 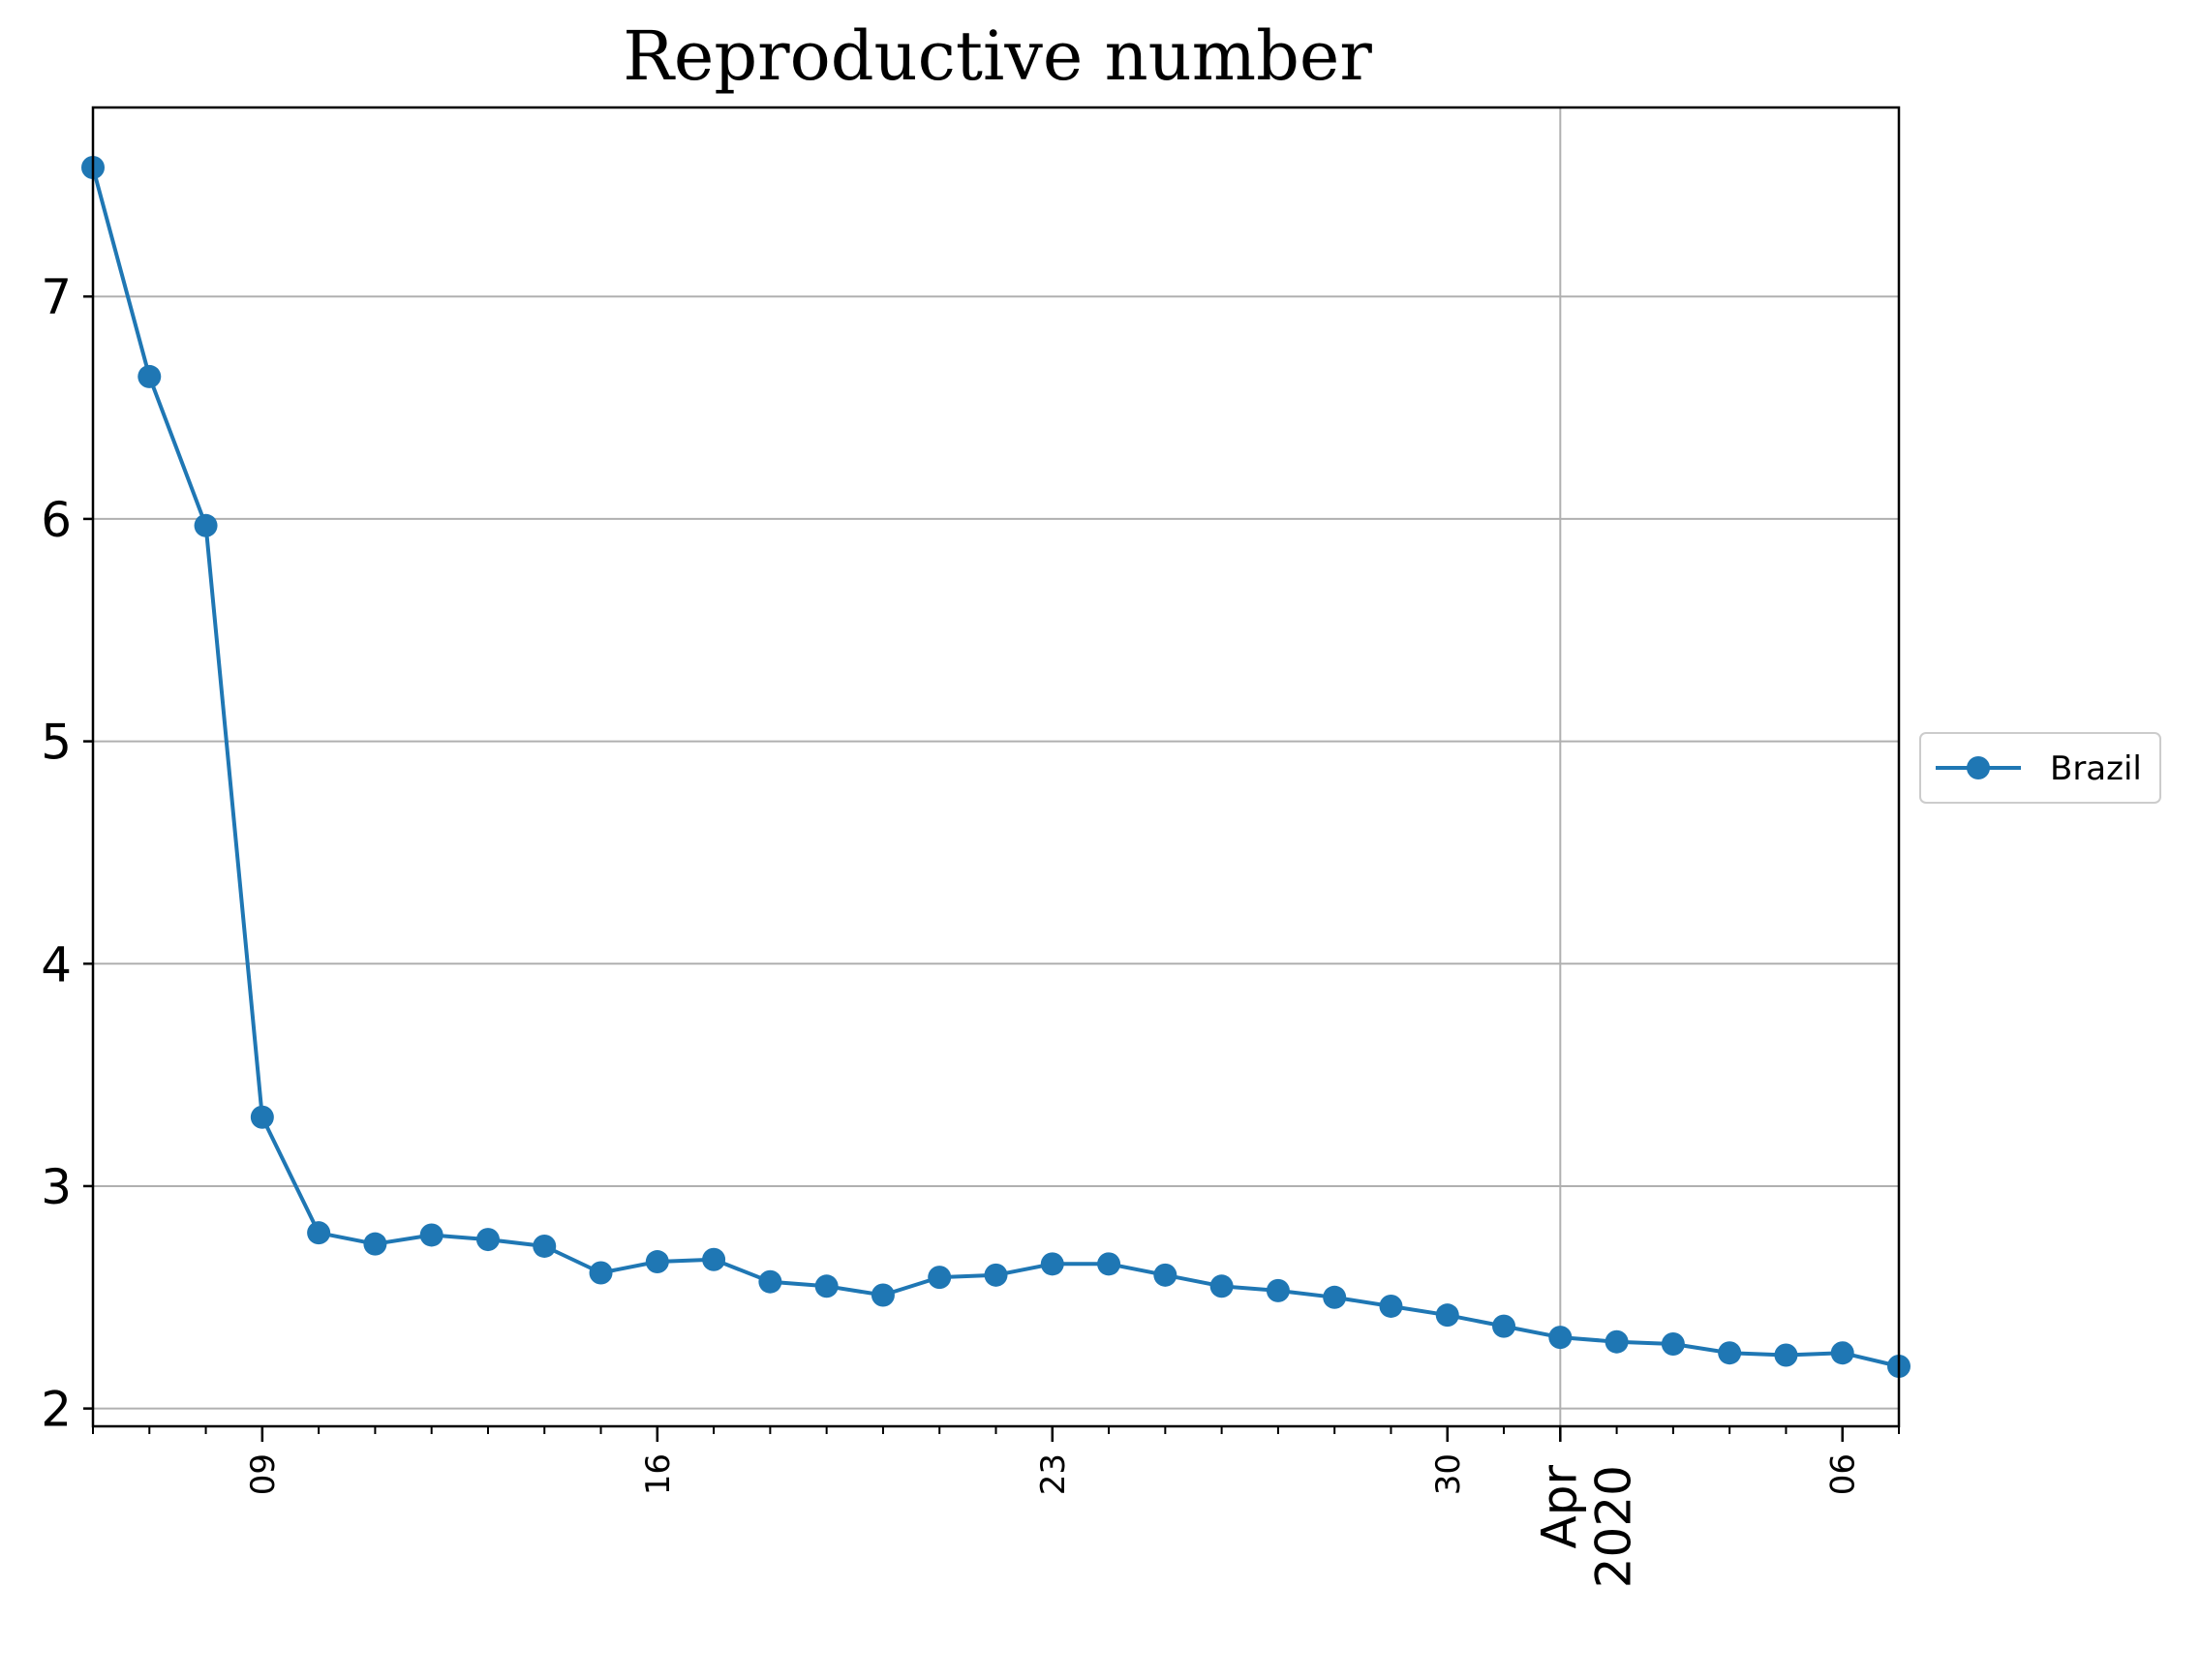 What do you see at coordinates (57, 297) in the screenshot?
I see `y-tick-label: 7` at bounding box center [57, 297].